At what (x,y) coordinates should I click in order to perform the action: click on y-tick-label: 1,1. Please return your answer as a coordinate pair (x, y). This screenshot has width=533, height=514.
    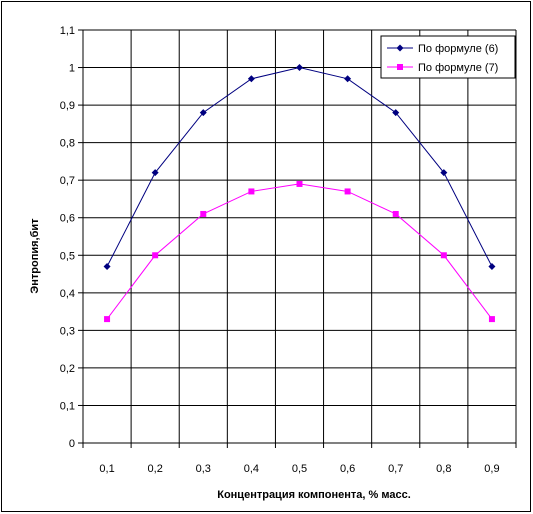
    Looking at the image, I should click on (67, 31).